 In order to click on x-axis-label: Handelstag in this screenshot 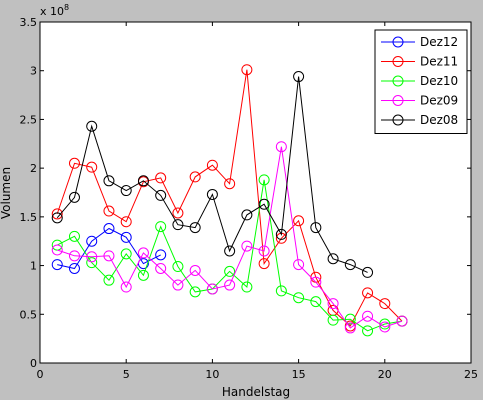, I will do `click(256, 392)`.